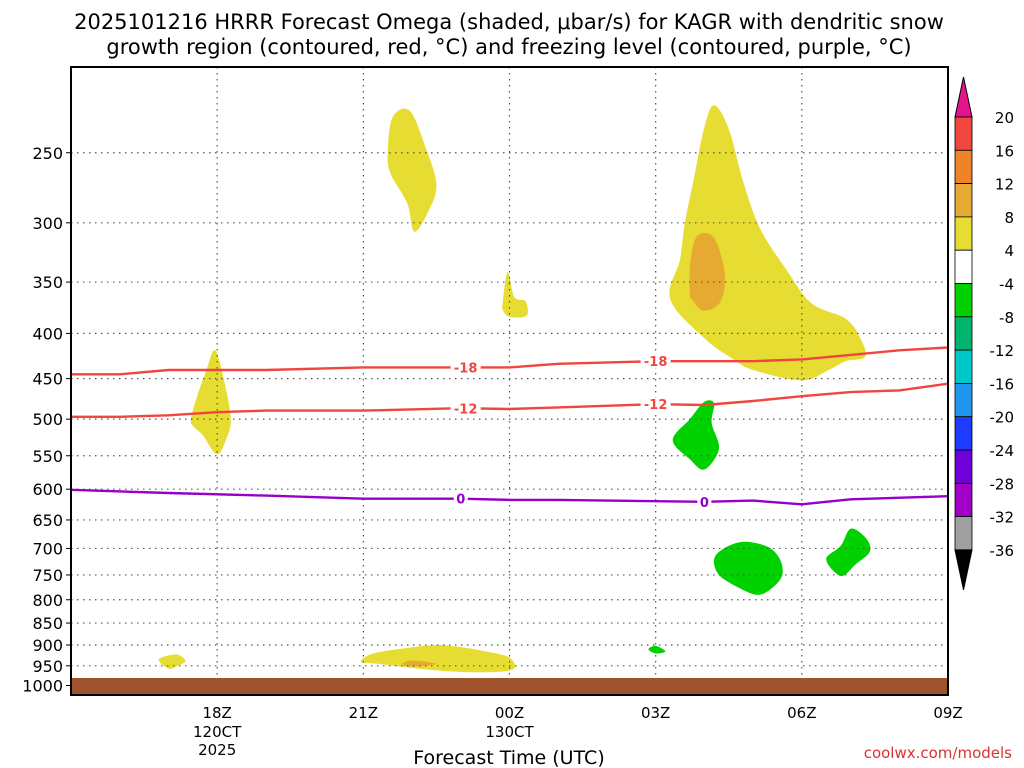  What do you see at coordinates (509, 686) in the screenshot?
I see `ground-surface` at bounding box center [509, 686].